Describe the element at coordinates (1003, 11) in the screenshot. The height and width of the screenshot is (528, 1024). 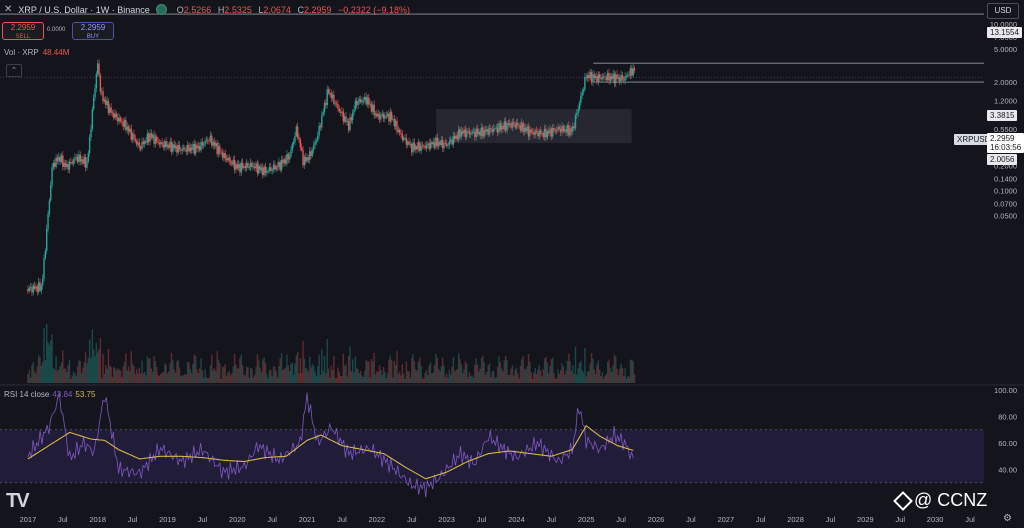
I see `currency-button: USD` at that location.